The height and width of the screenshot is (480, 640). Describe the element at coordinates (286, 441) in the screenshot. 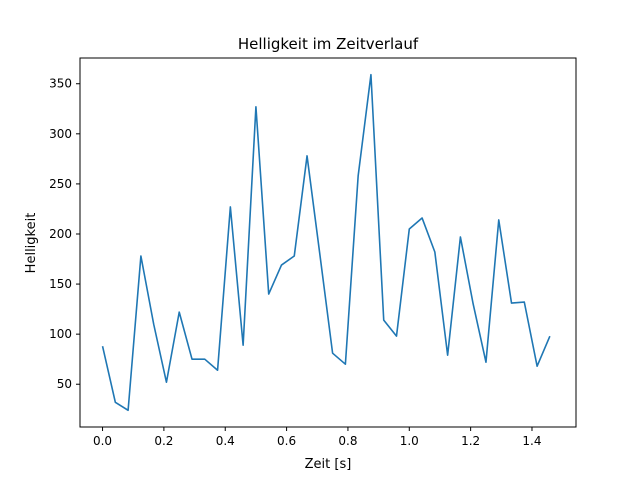

I see `x-tick-label: 0.6` at that location.